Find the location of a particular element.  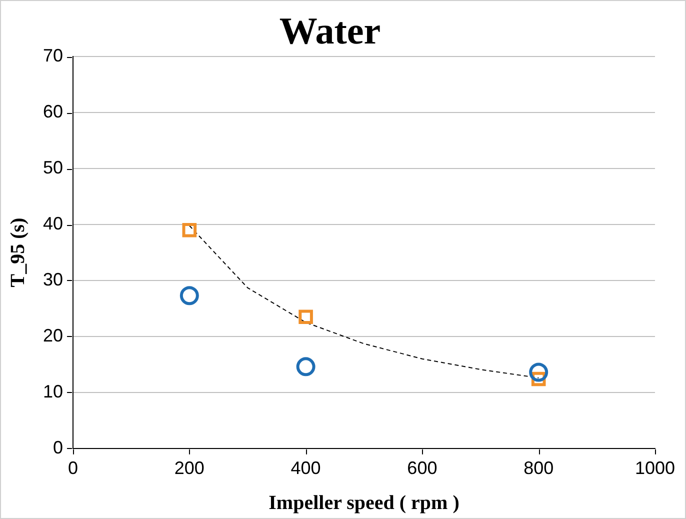

chart-title: Water is located at coordinates (330, 31).